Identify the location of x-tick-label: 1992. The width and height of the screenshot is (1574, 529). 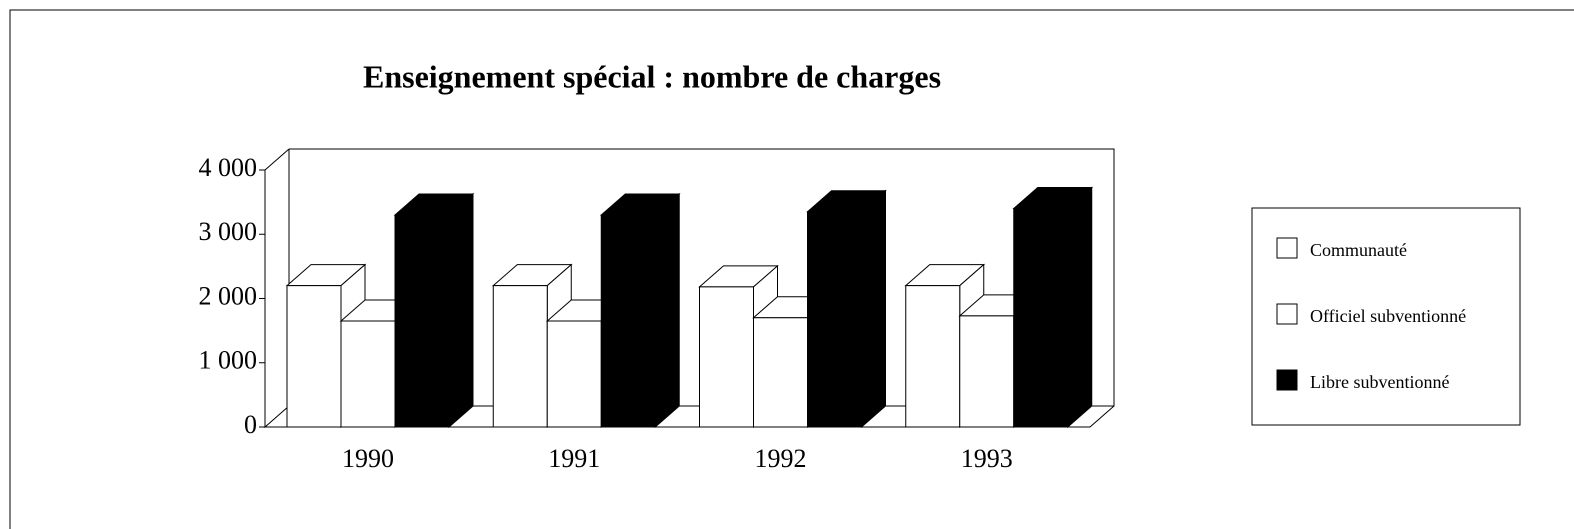
(781, 458).